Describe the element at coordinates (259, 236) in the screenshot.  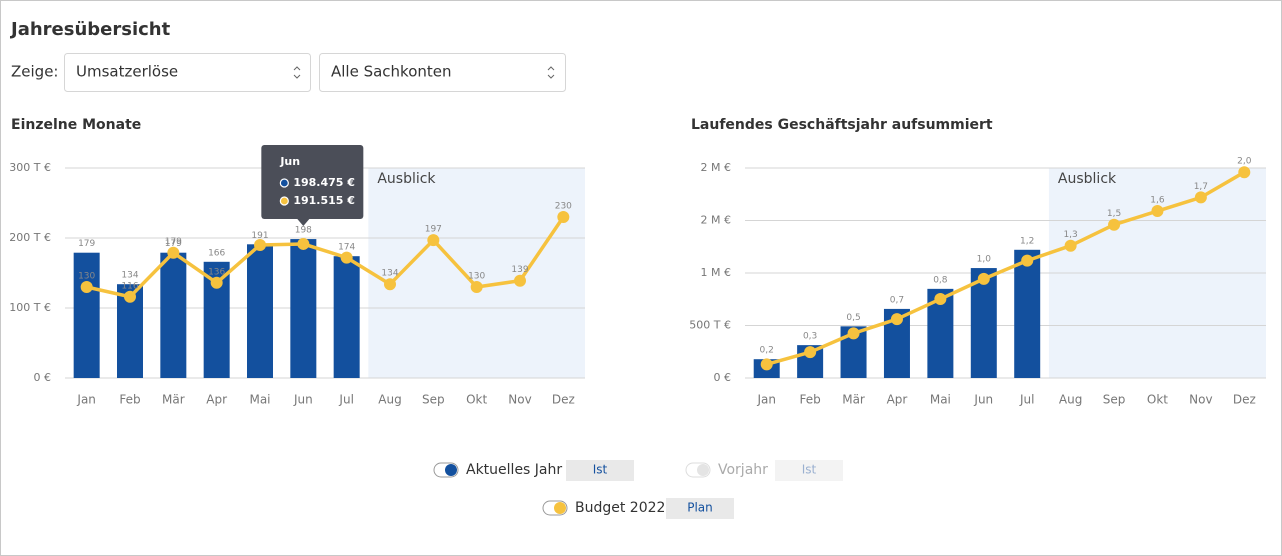
I see `data-label: 191` at that location.